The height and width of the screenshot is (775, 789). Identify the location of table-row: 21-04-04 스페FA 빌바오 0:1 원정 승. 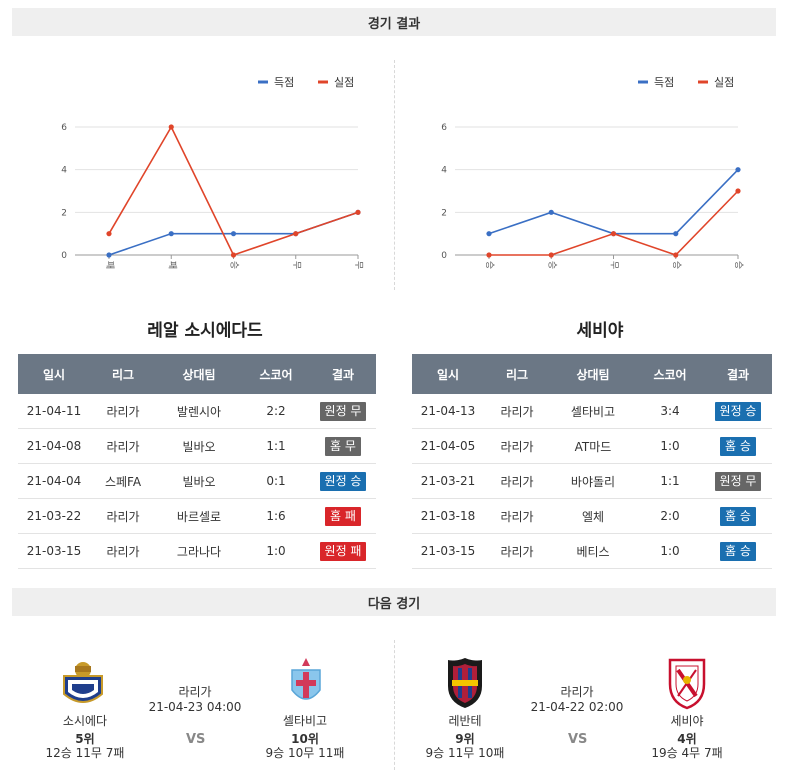
(197, 481).